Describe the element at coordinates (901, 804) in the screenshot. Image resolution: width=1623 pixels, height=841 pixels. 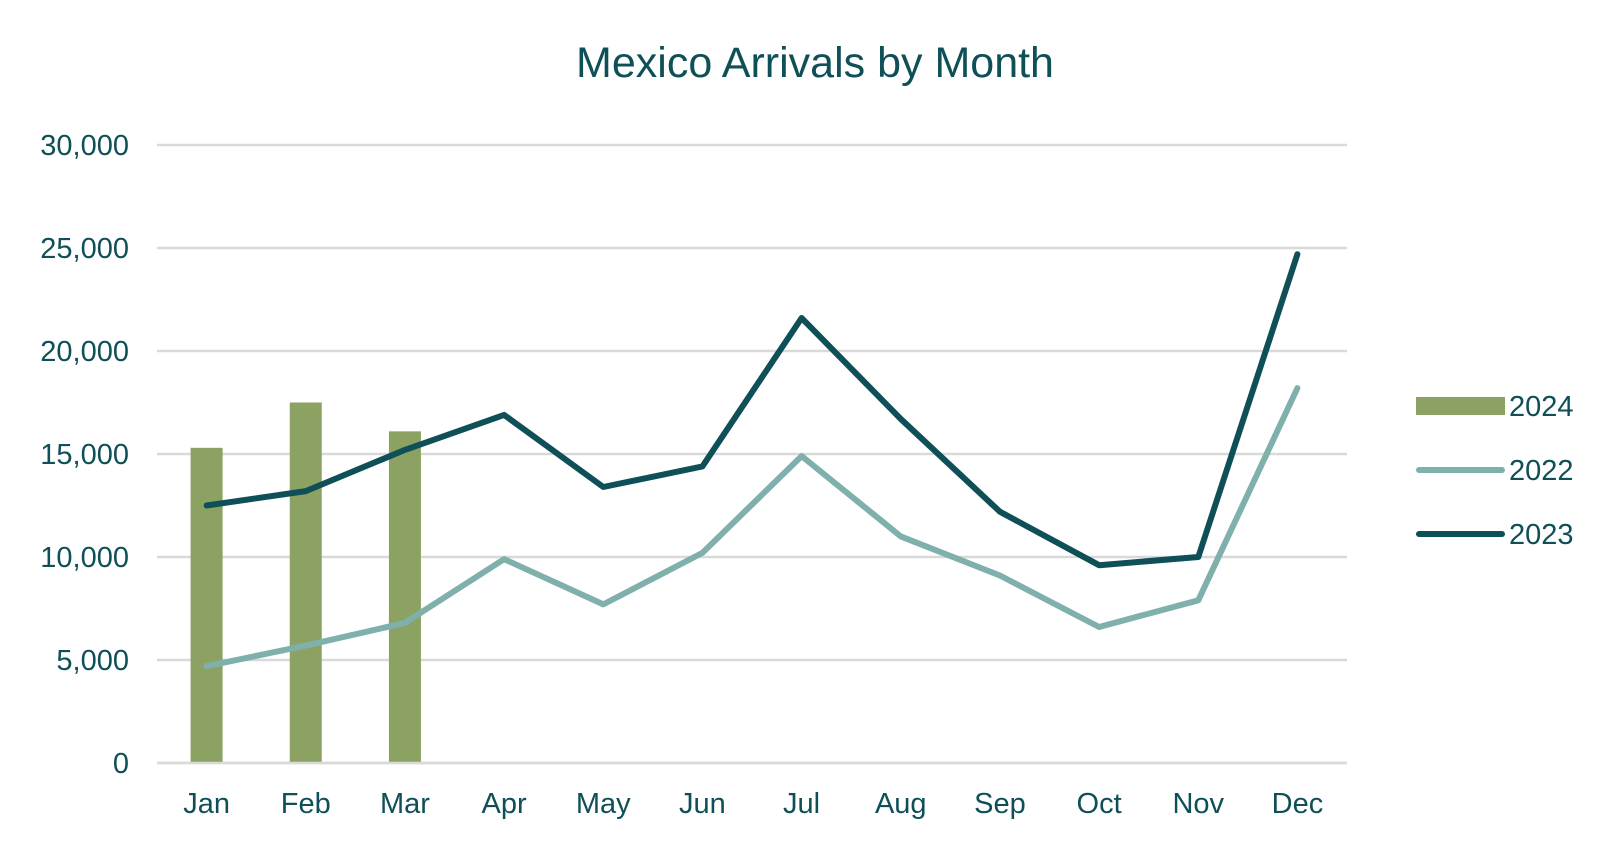
I see `x-tick-label: Aug` at that location.